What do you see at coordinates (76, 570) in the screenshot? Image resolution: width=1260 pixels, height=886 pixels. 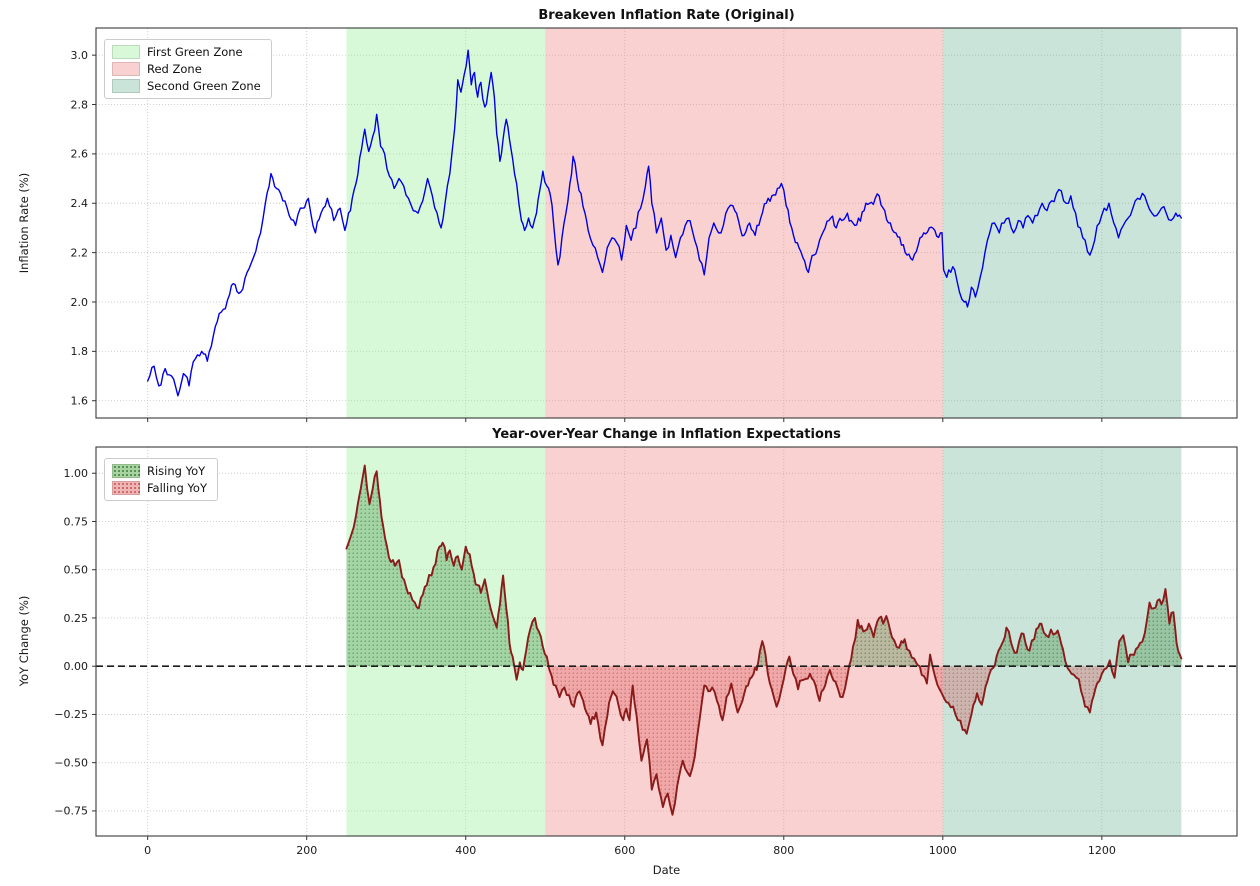 I see `y-tick-label: 0.50` at bounding box center [76, 570].